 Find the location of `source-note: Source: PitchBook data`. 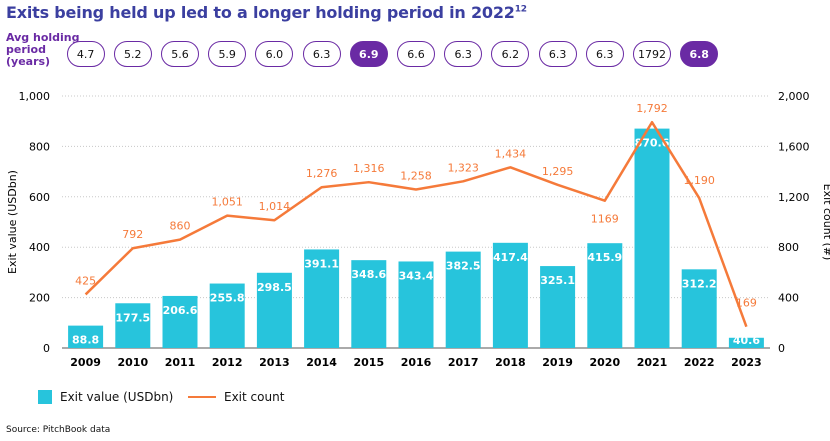

source-note: Source: PitchBook data is located at coordinates (58, 430).